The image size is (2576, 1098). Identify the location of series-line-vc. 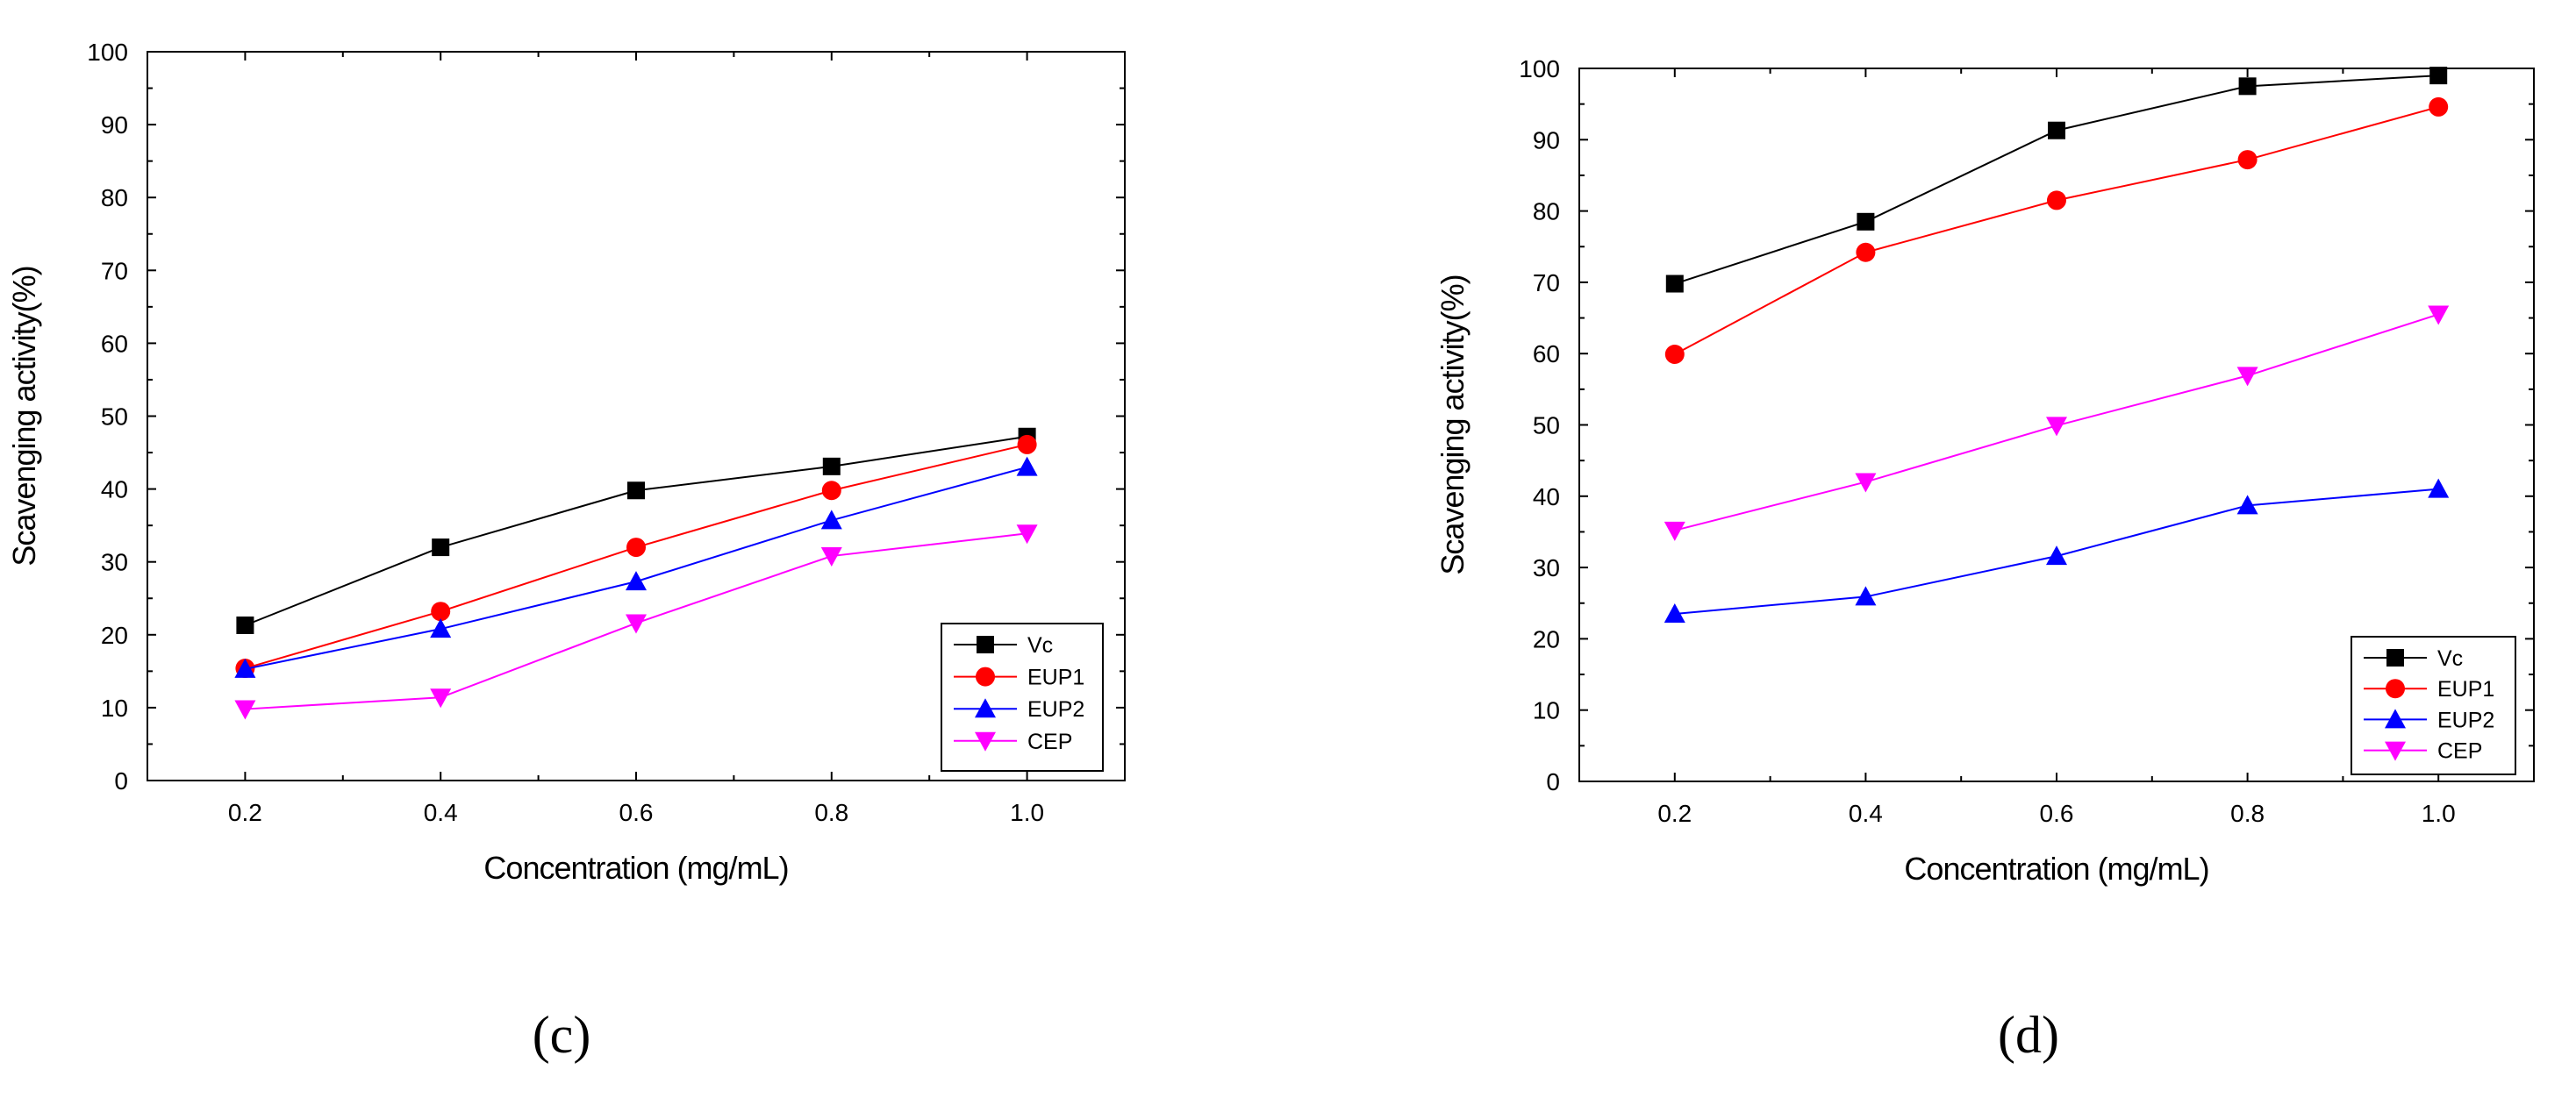
(2056, 180).